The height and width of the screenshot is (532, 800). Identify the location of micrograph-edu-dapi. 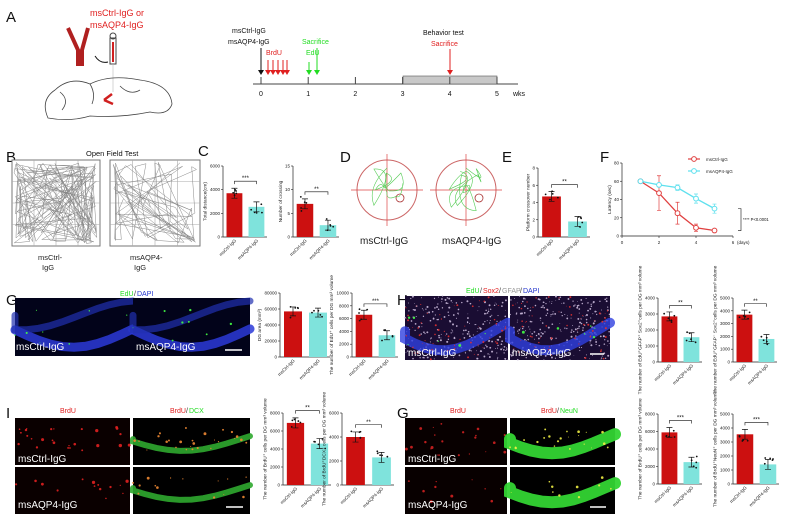
(132, 326).